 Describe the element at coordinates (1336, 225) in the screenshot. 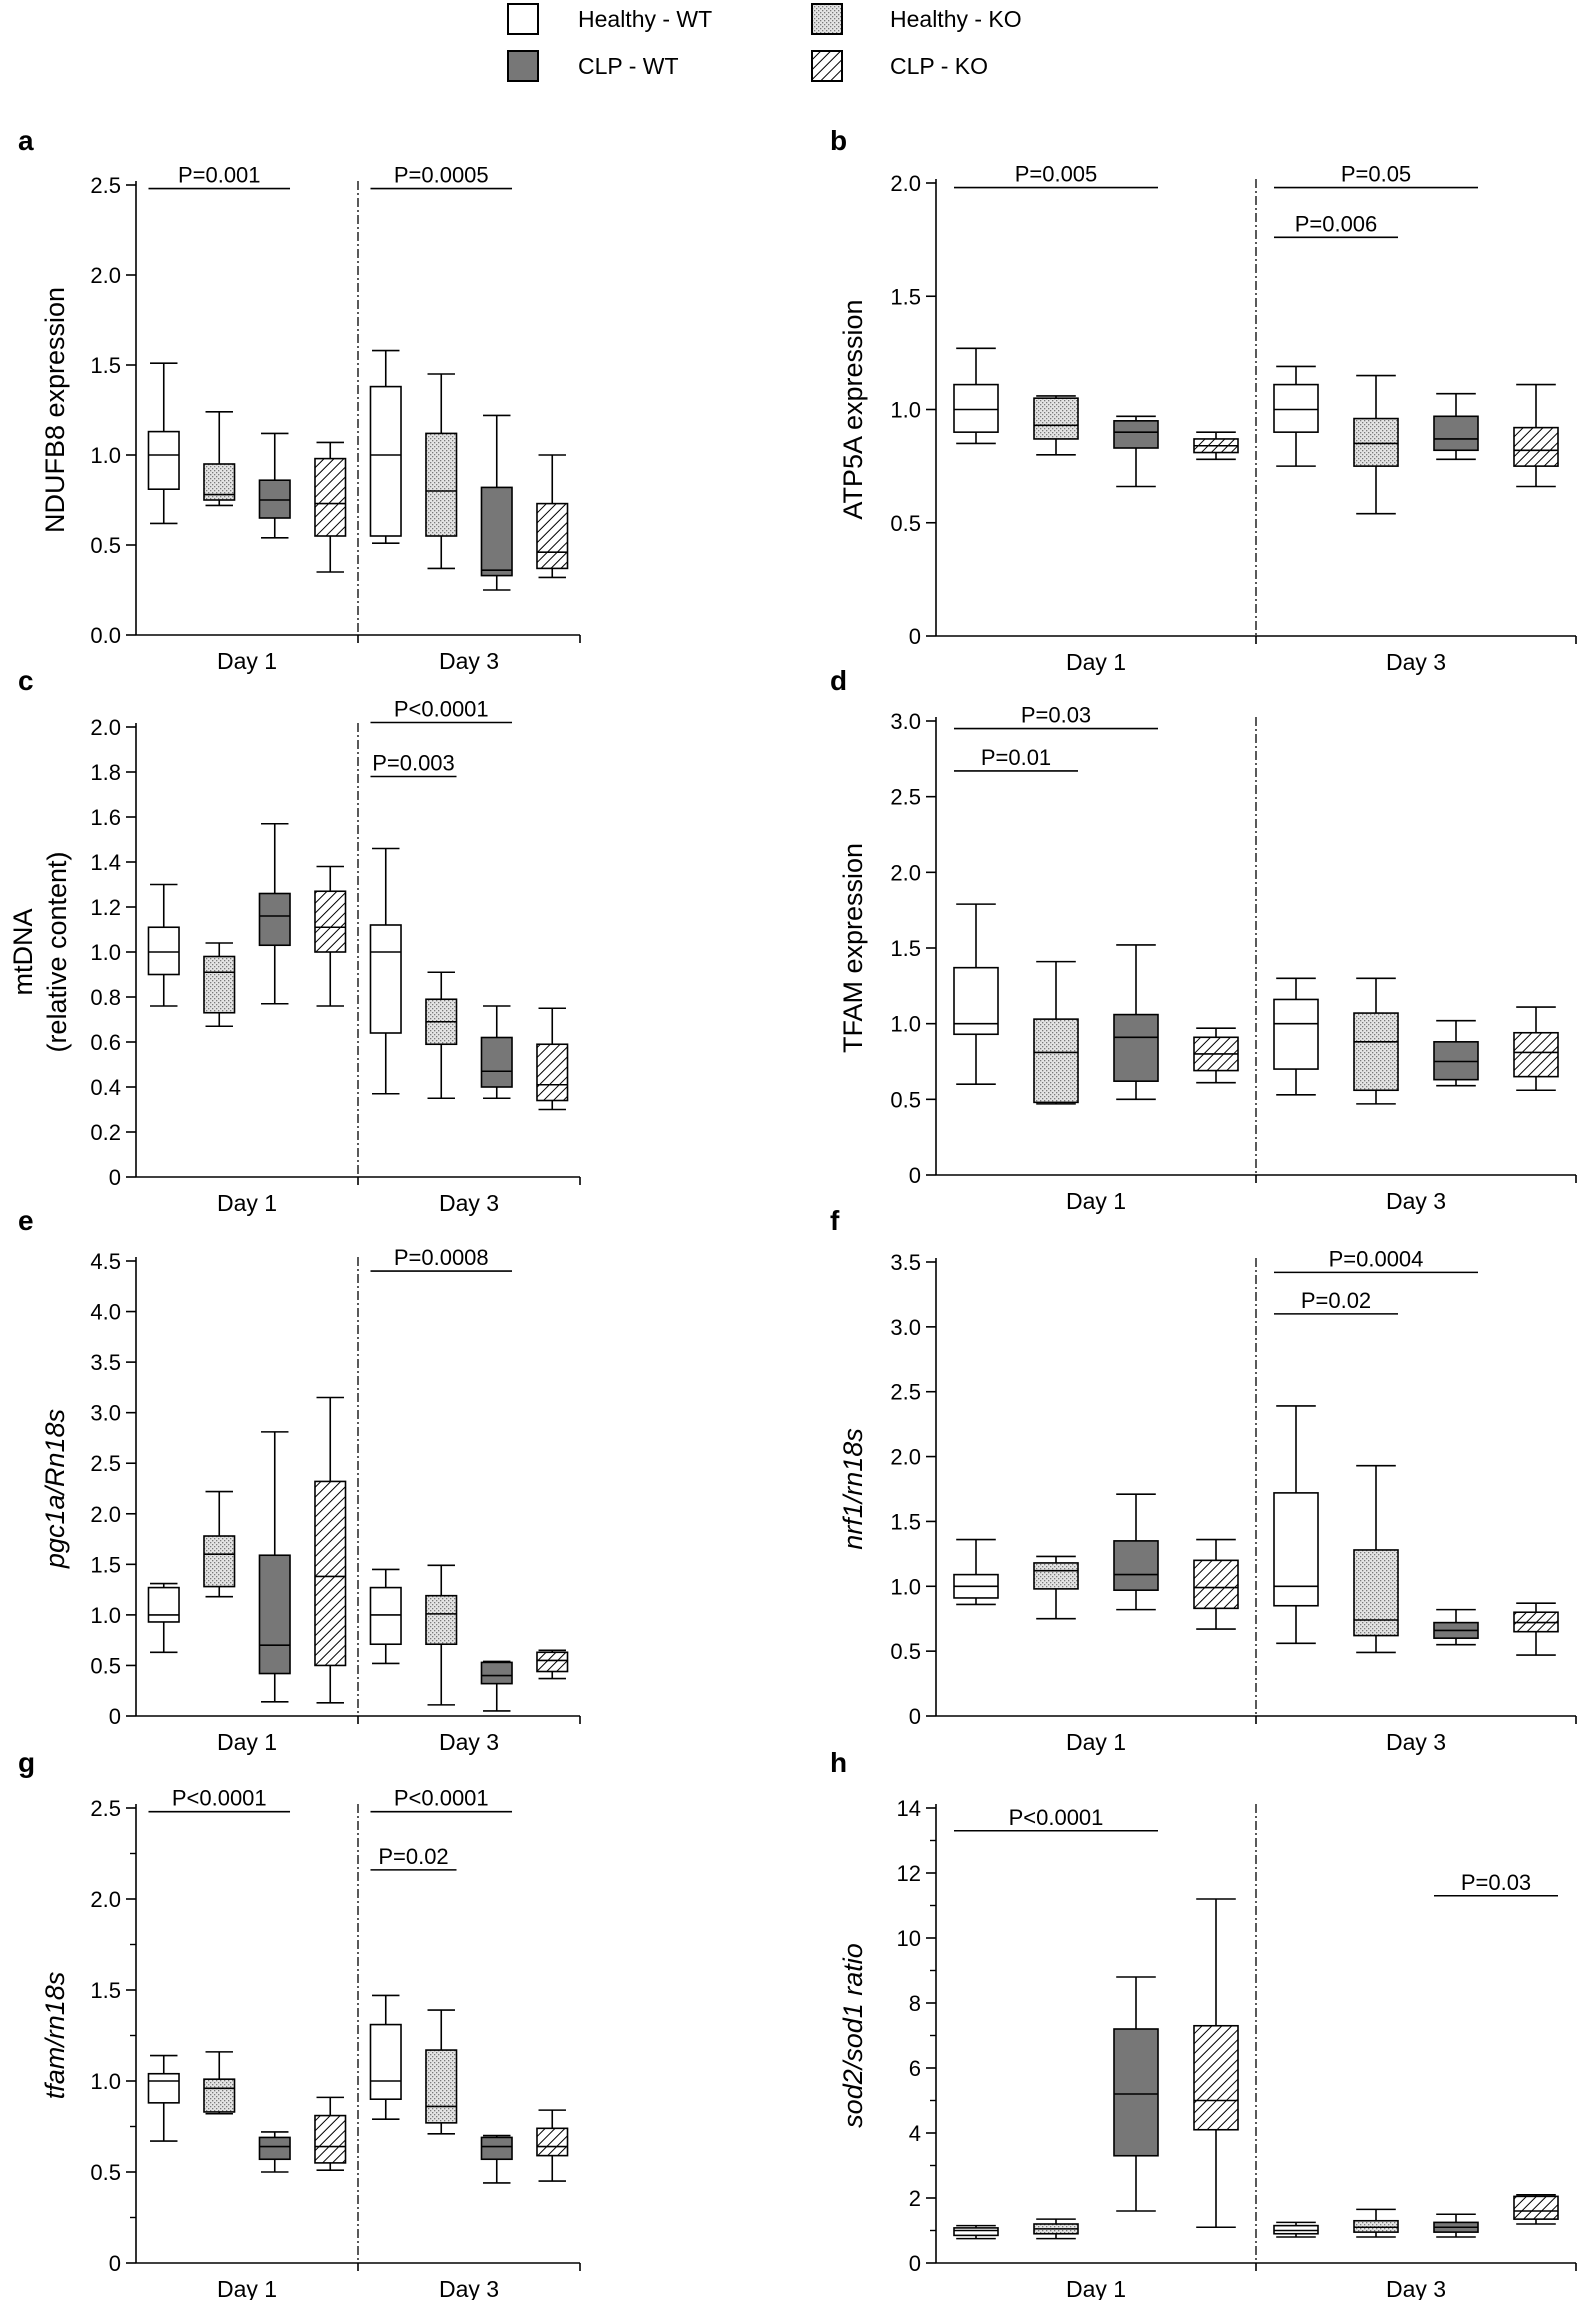

I see `significance-bar: P=0.006` at that location.